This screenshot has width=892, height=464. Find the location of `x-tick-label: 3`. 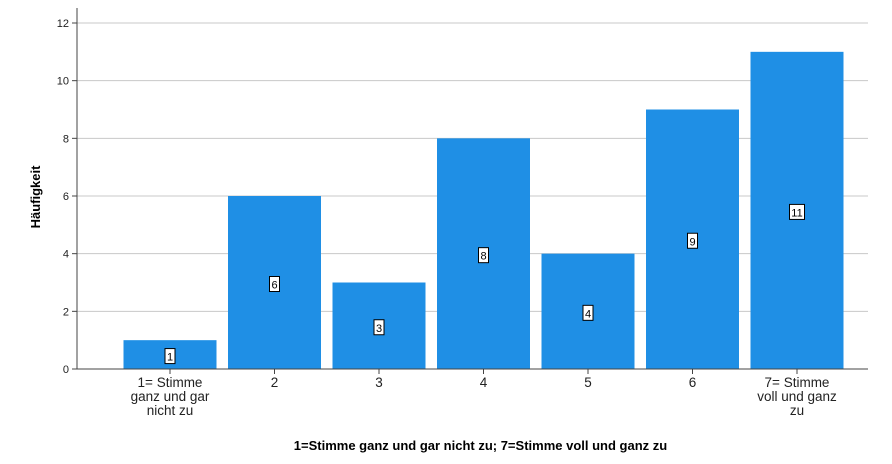

x-tick-label: 3 is located at coordinates (379, 382).